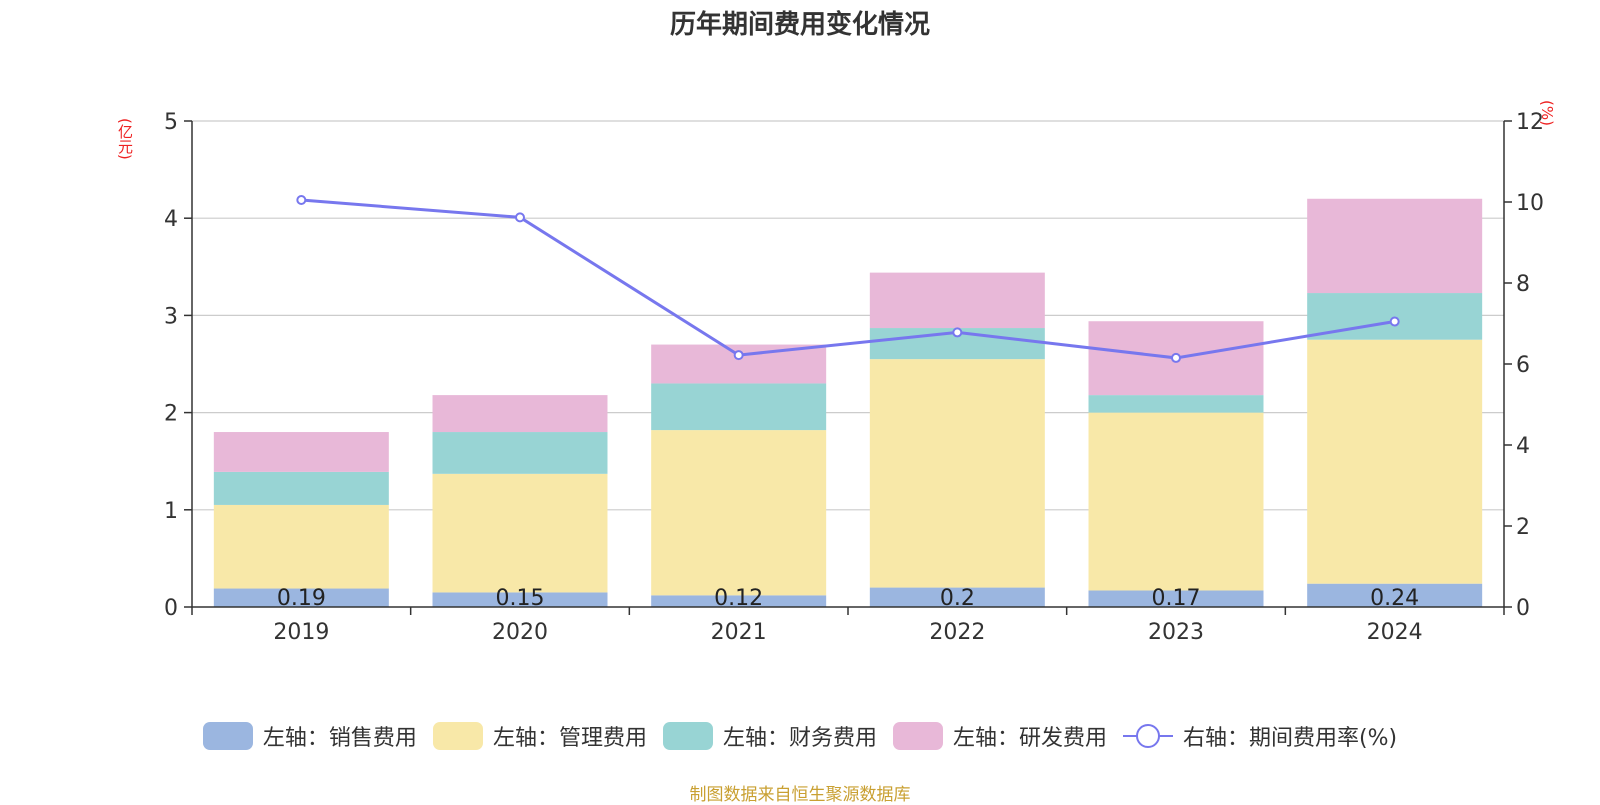 The width and height of the screenshot is (1600, 805). Describe the element at coordinates (1176, 632) in the screenshot. I see `x-tick-label: 2023` at that location.